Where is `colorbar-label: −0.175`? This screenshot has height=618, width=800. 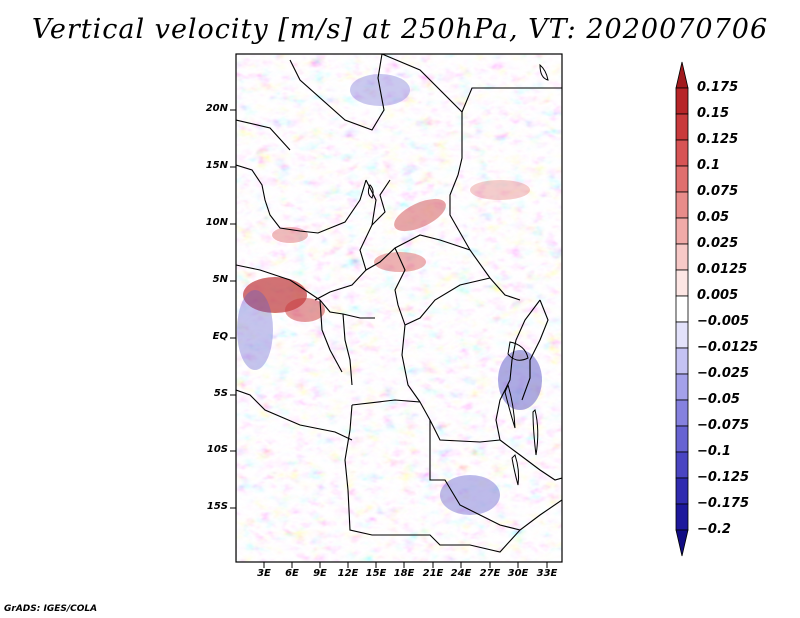 colorbar-label: −0.175 is located at coordinates (723, 503).